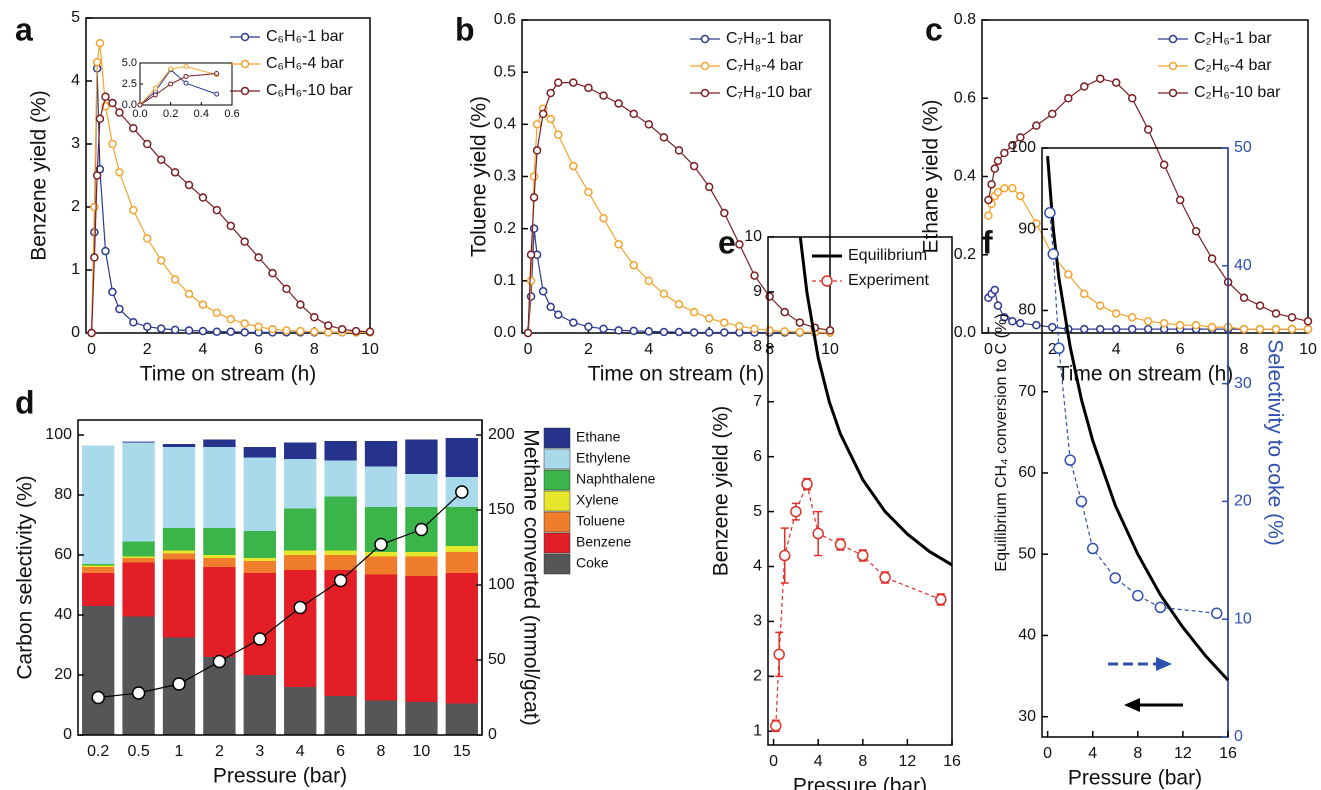  Describe the element at coordinates (830, 349) in the screenshot. I see `x-tick-label: 10` at that location.